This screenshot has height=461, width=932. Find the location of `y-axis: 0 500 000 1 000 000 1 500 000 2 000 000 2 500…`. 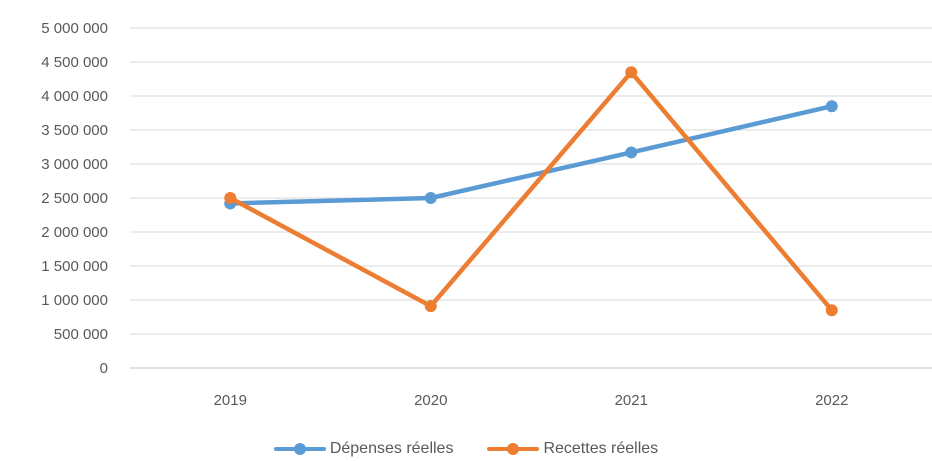

y-axis: 0 500 000 1 000 000 1 500 000 2 000 000 2 500… is located at coordinates (74, 198).